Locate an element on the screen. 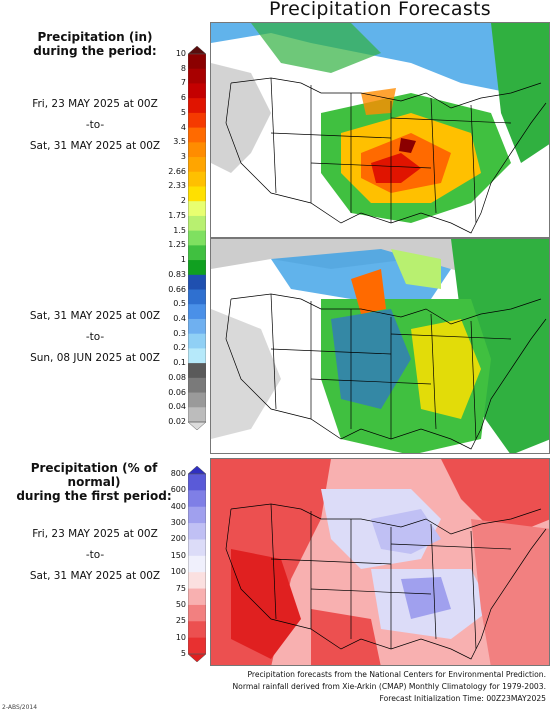  colorbar-tick-label: 0.83 is located at coordinates (177, 274).